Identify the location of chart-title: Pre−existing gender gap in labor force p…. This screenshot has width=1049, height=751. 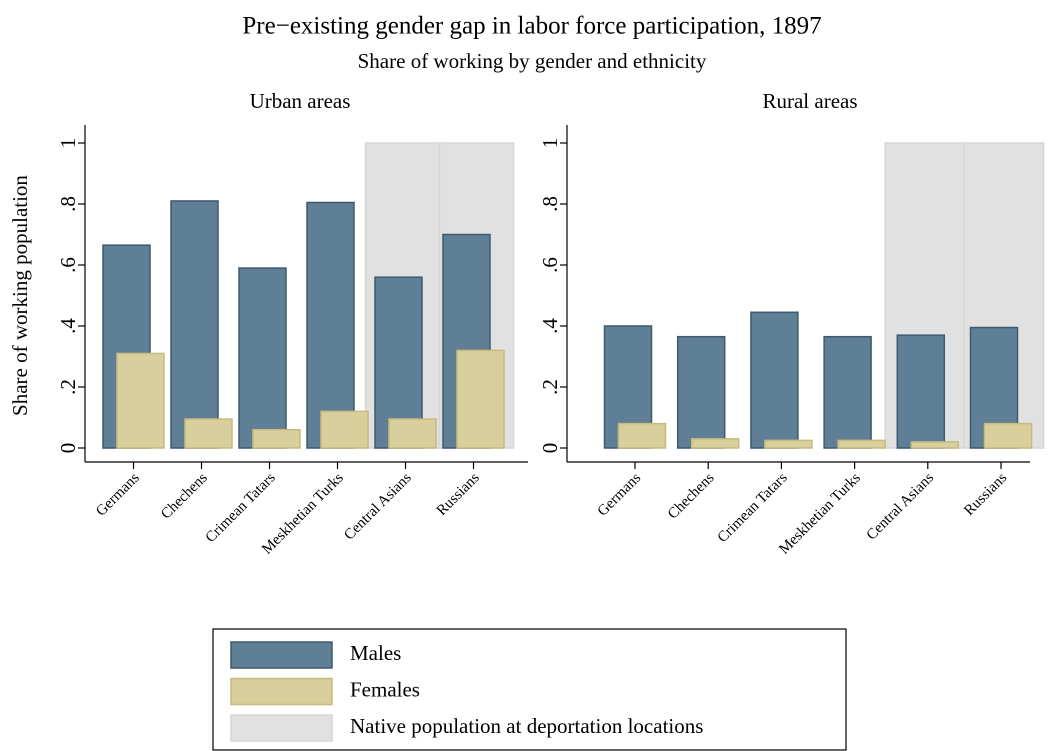
(531, 26).